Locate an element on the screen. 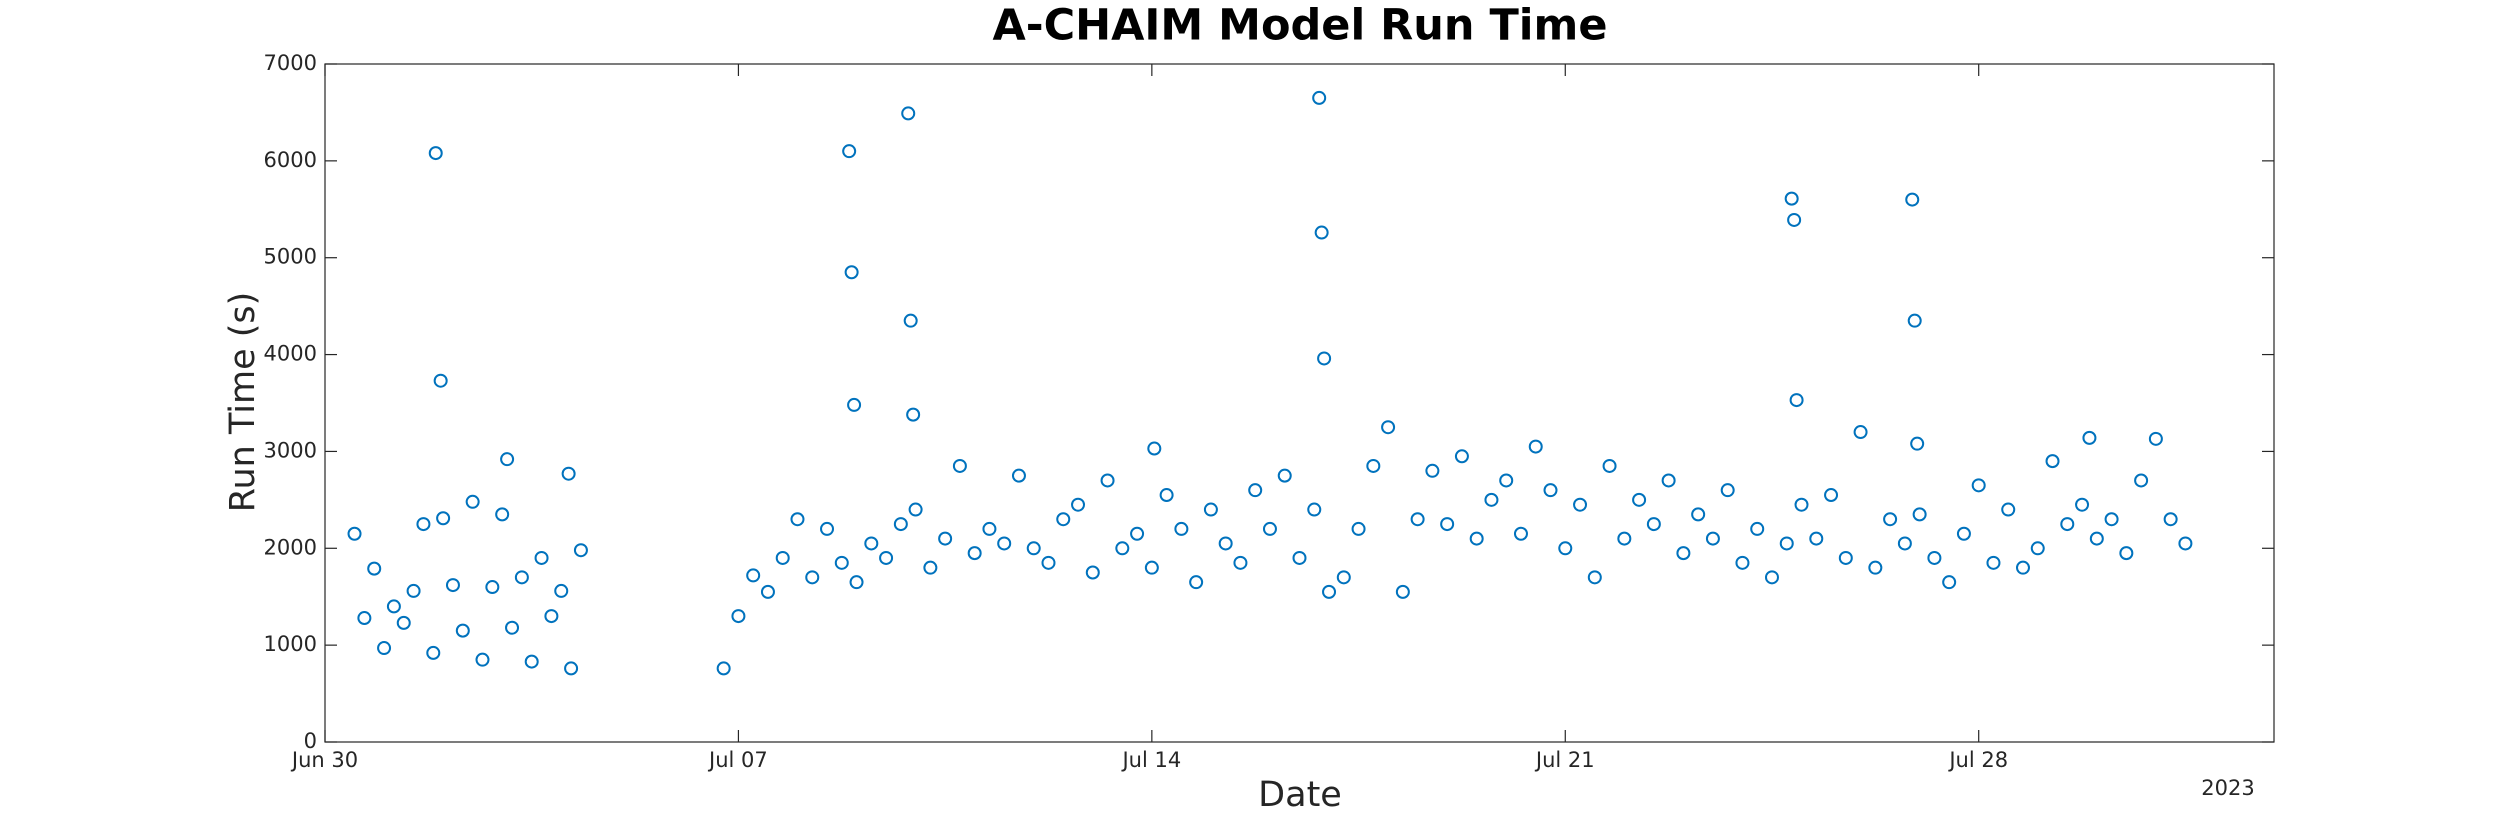  y-axis-label: Run Time (s) is located at coordinates (243, 402).